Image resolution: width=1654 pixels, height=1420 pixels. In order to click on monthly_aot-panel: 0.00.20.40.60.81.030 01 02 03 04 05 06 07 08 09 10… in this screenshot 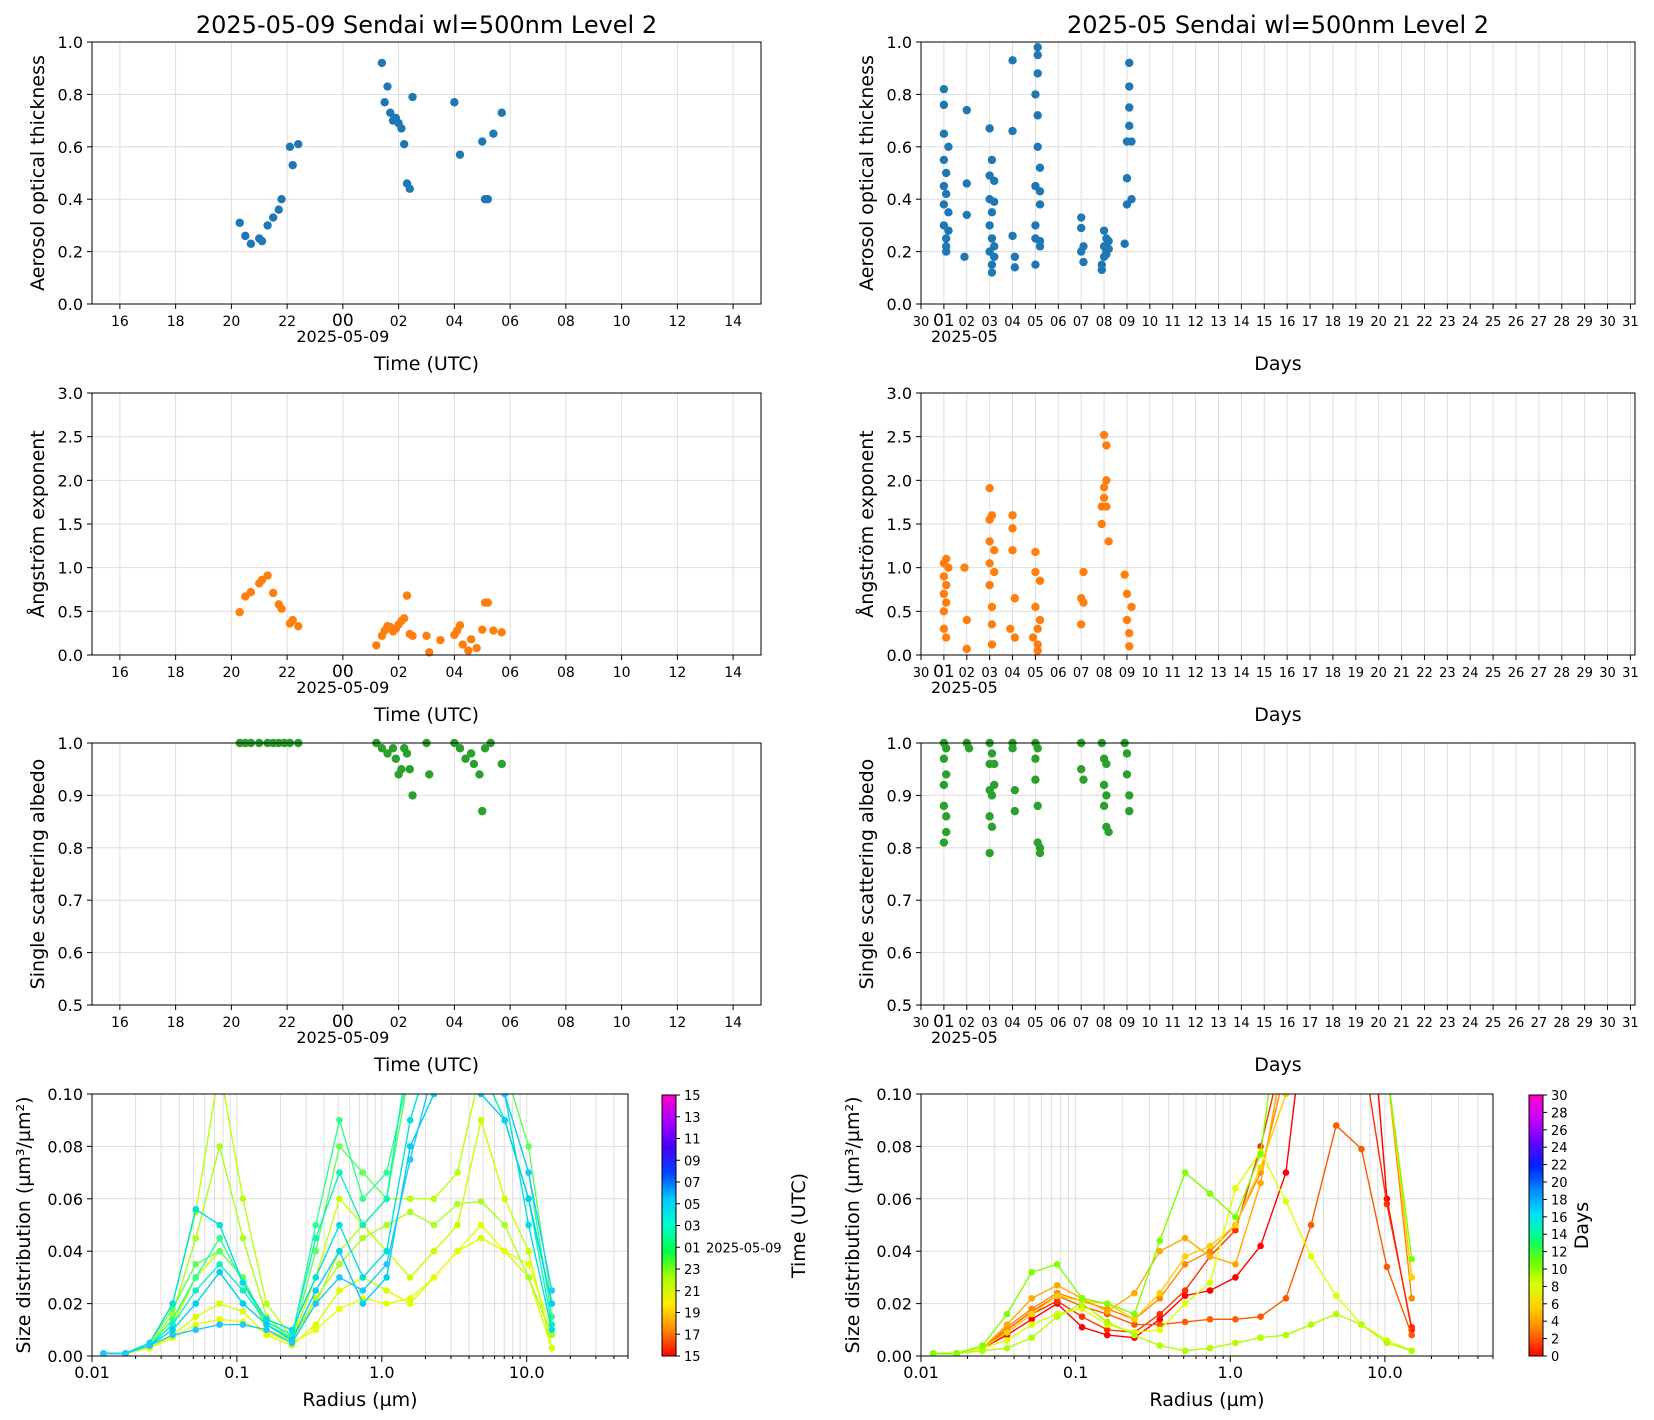, I will do `click(1247, 193)`.